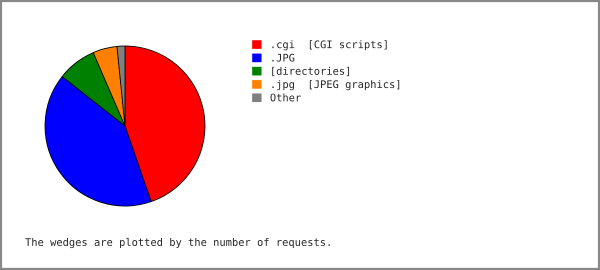  Describe the element at coordinates (283, 58) in the screenshot. I see `legend-label: .JPG` at that location.